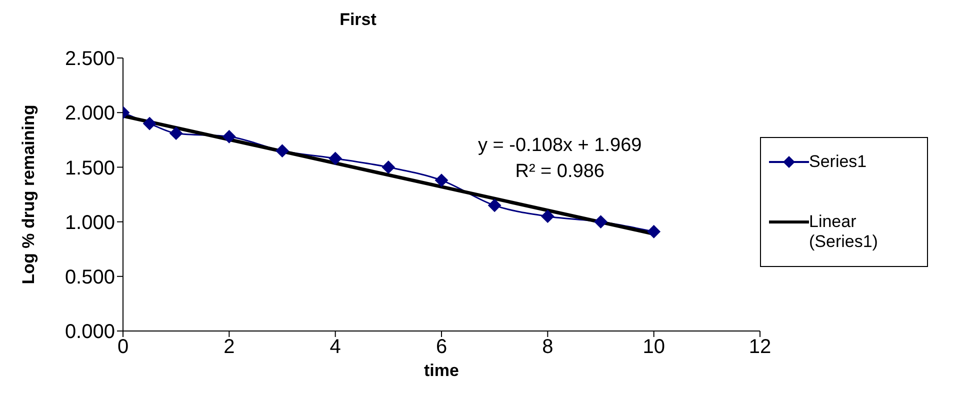 The image size is (959, 404). I want to click on legend-label: Series1, so click(838, 162).